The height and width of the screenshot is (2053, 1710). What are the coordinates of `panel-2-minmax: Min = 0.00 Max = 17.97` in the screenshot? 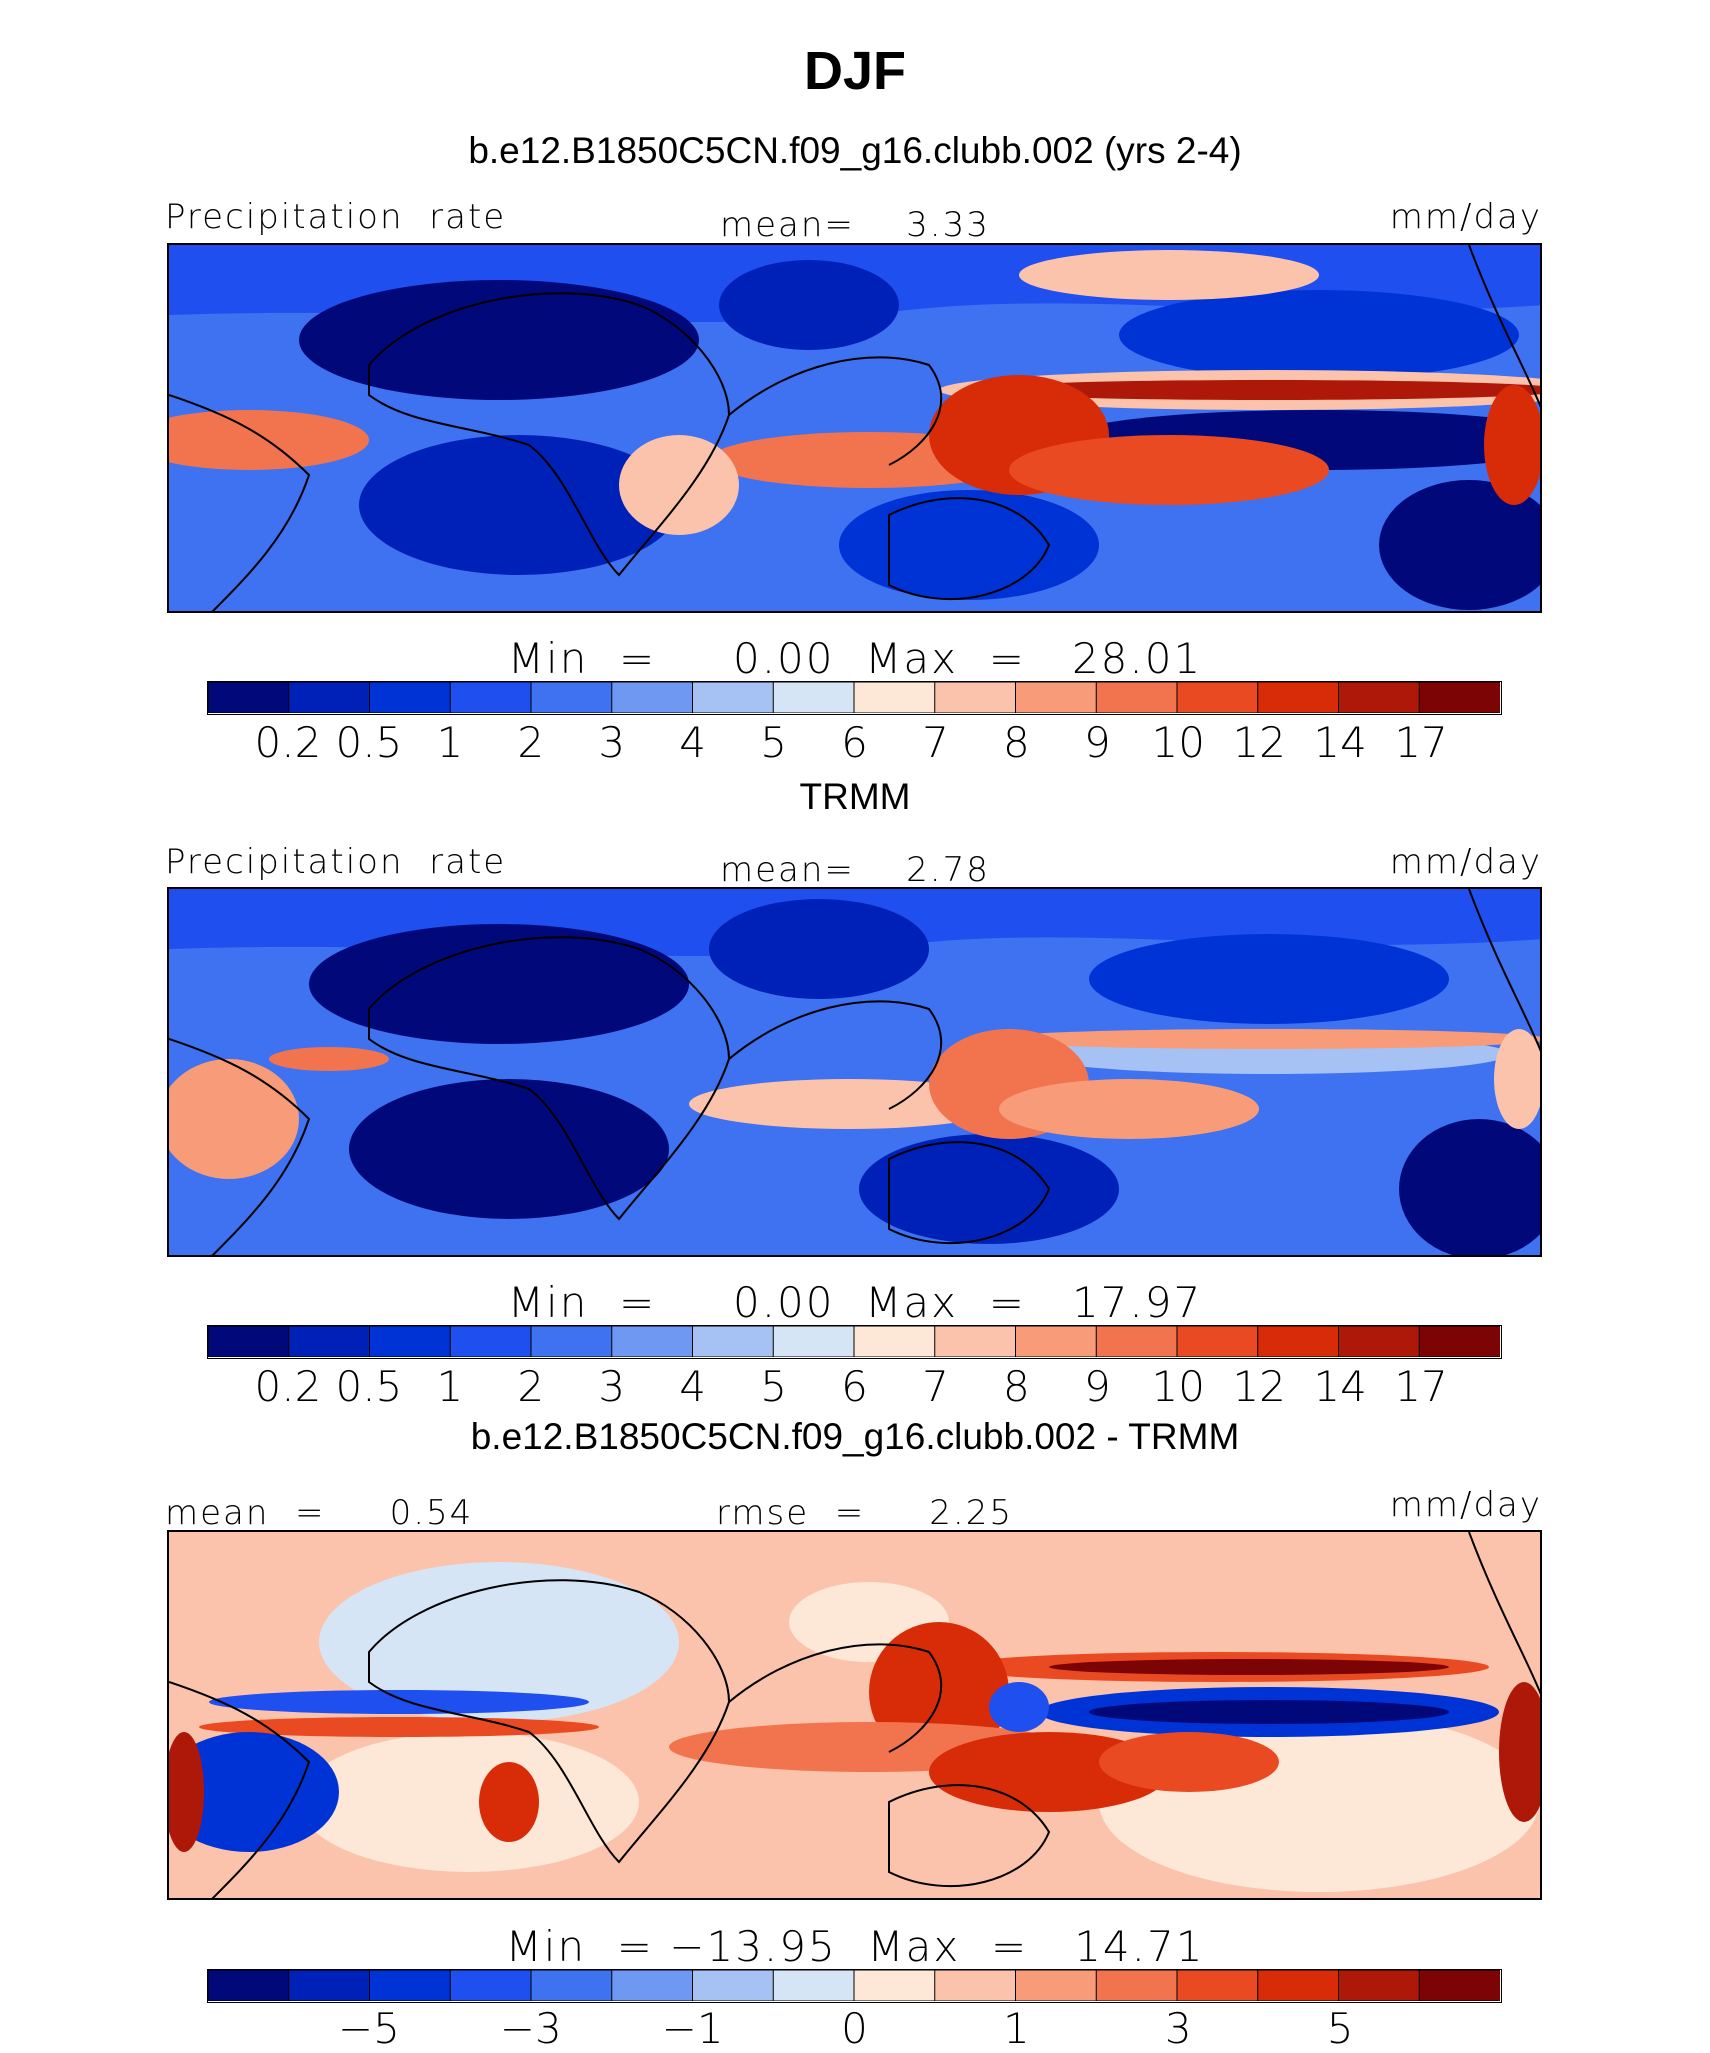 It's located at (855, 1302).